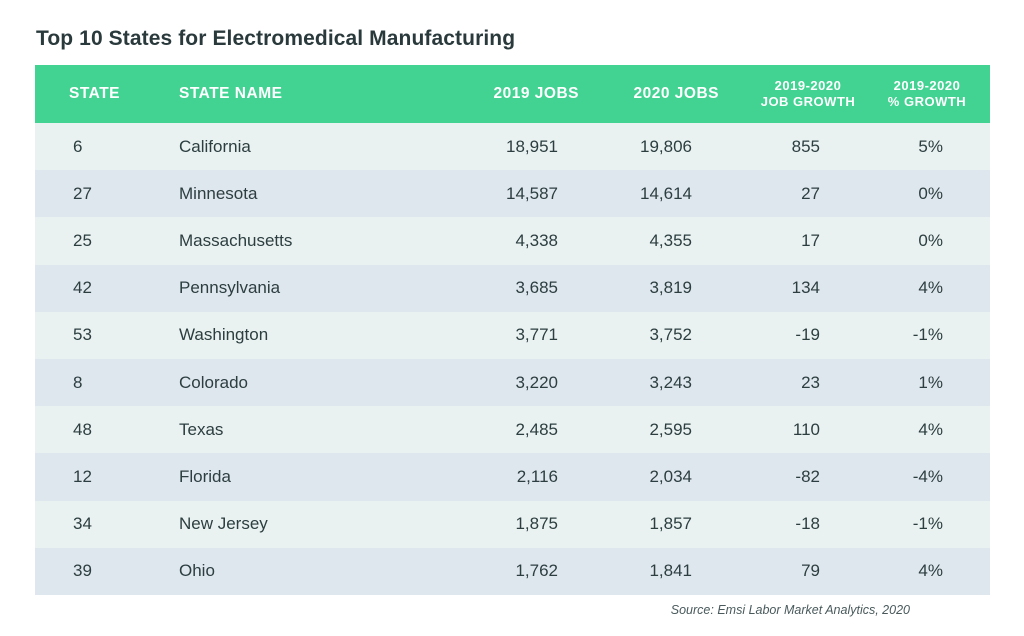  What do you see at coordinates (536, 571) in the screenshot?
I see `cell-2019-jobs: 1,762` at bounding box center [536, 571].